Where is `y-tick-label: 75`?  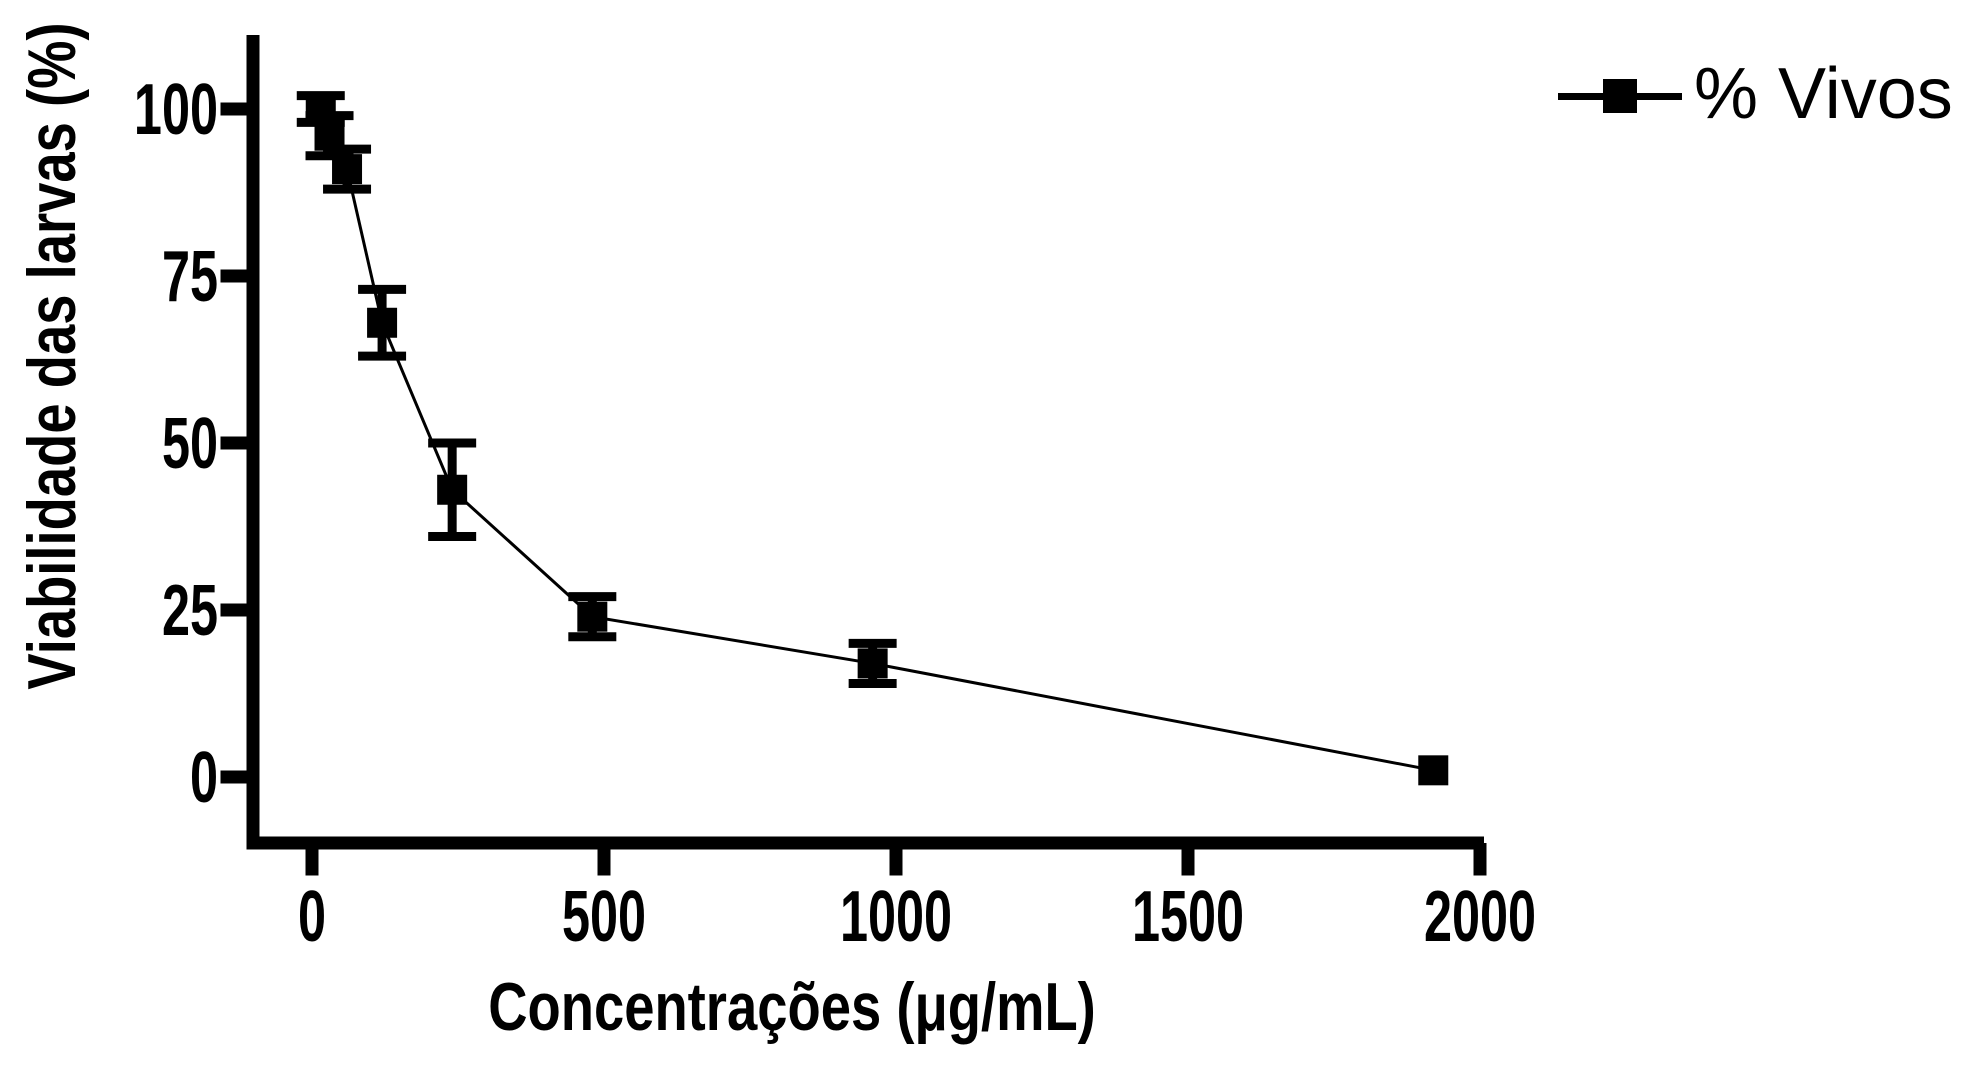 y-tick-label: 75 is located at coordinates (190, 277).